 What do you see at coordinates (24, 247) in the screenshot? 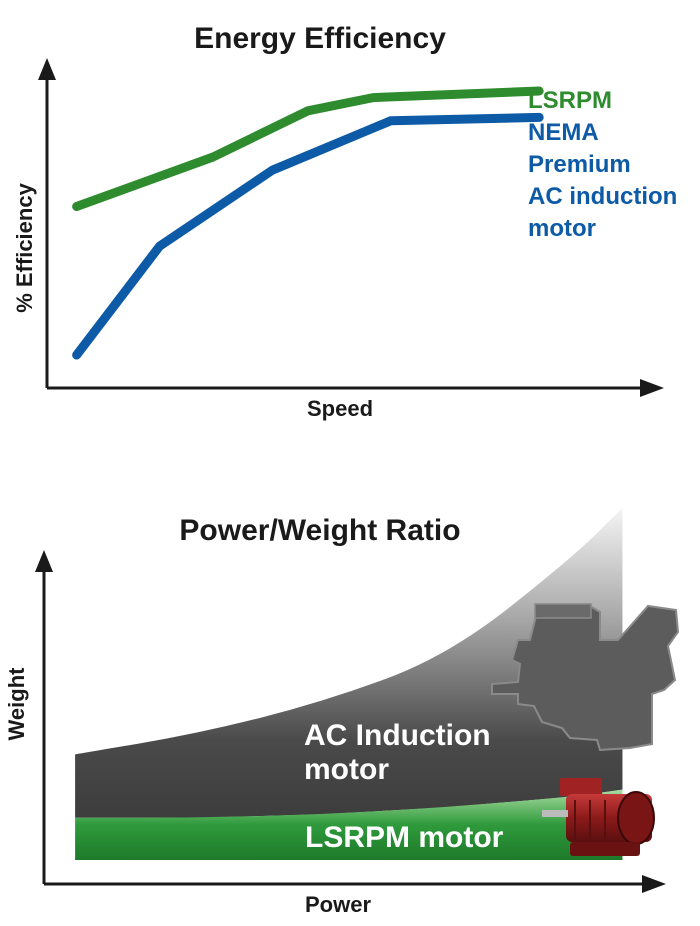
I see `efficiency-y-axis-label: % Efficiency` at bounding box center [24, 247].